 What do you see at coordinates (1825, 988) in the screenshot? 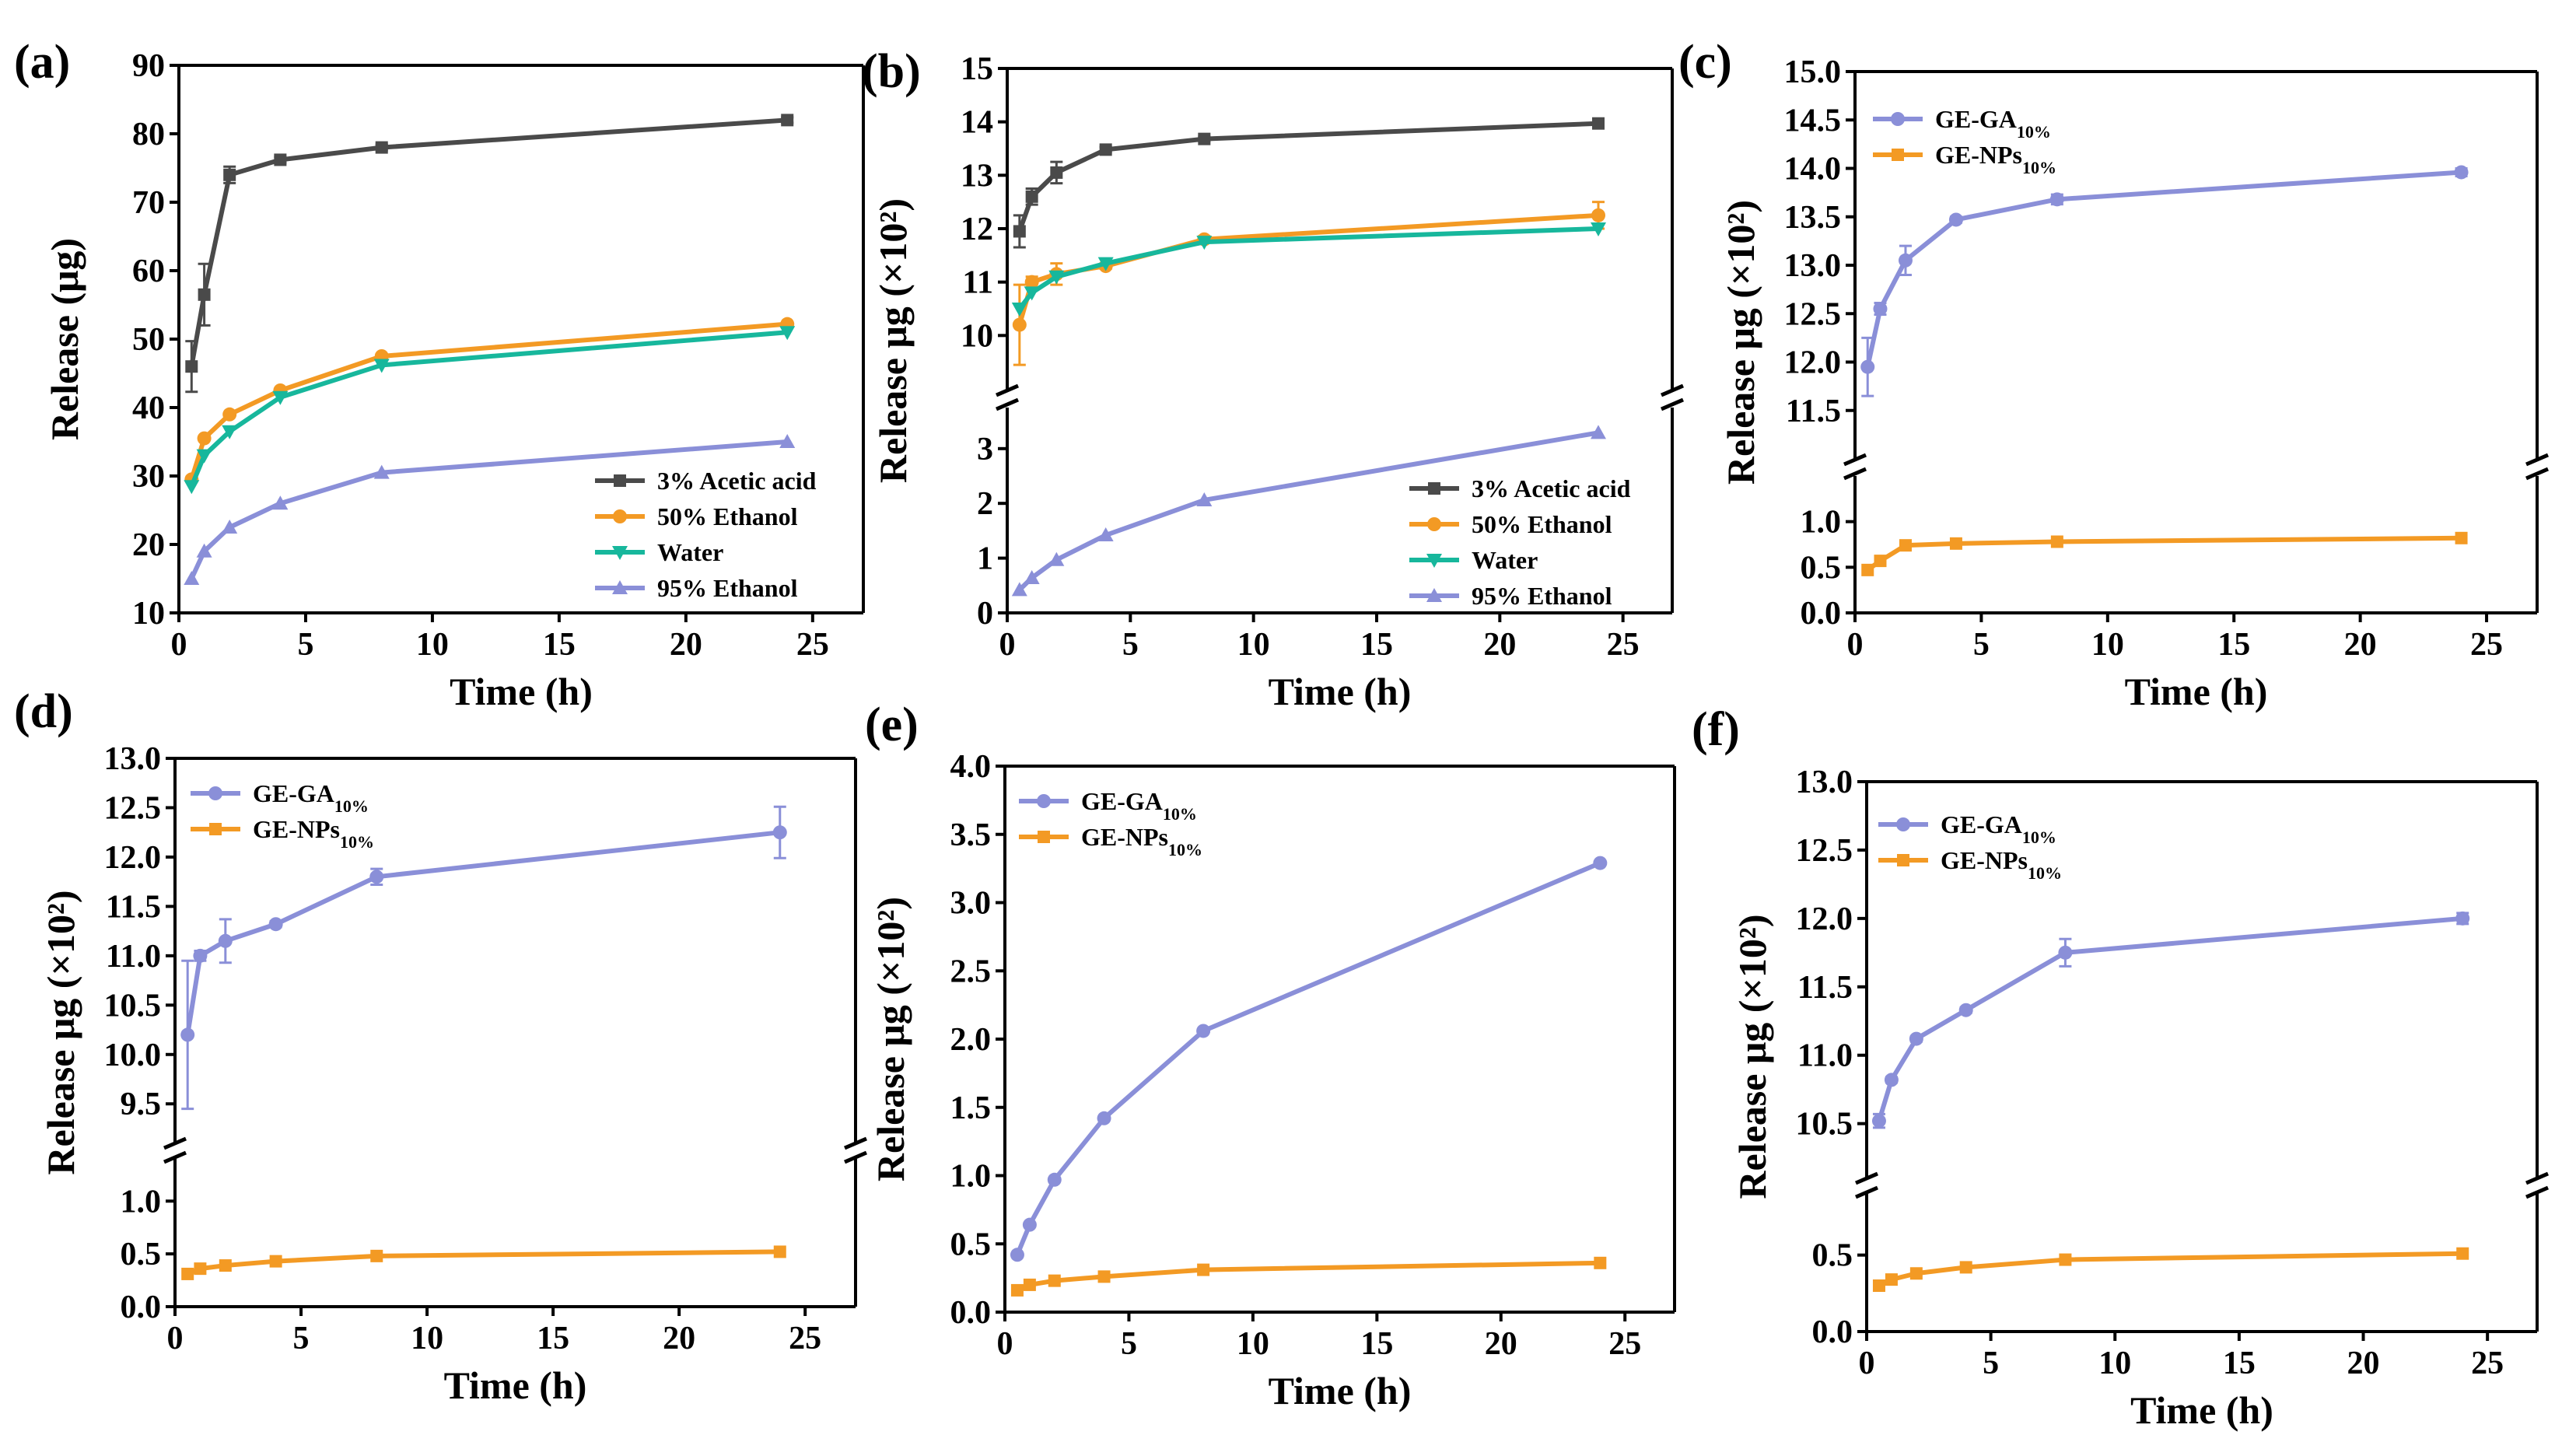
I see `y-tick-label: 11.5` at bounding box center [1825, 988].